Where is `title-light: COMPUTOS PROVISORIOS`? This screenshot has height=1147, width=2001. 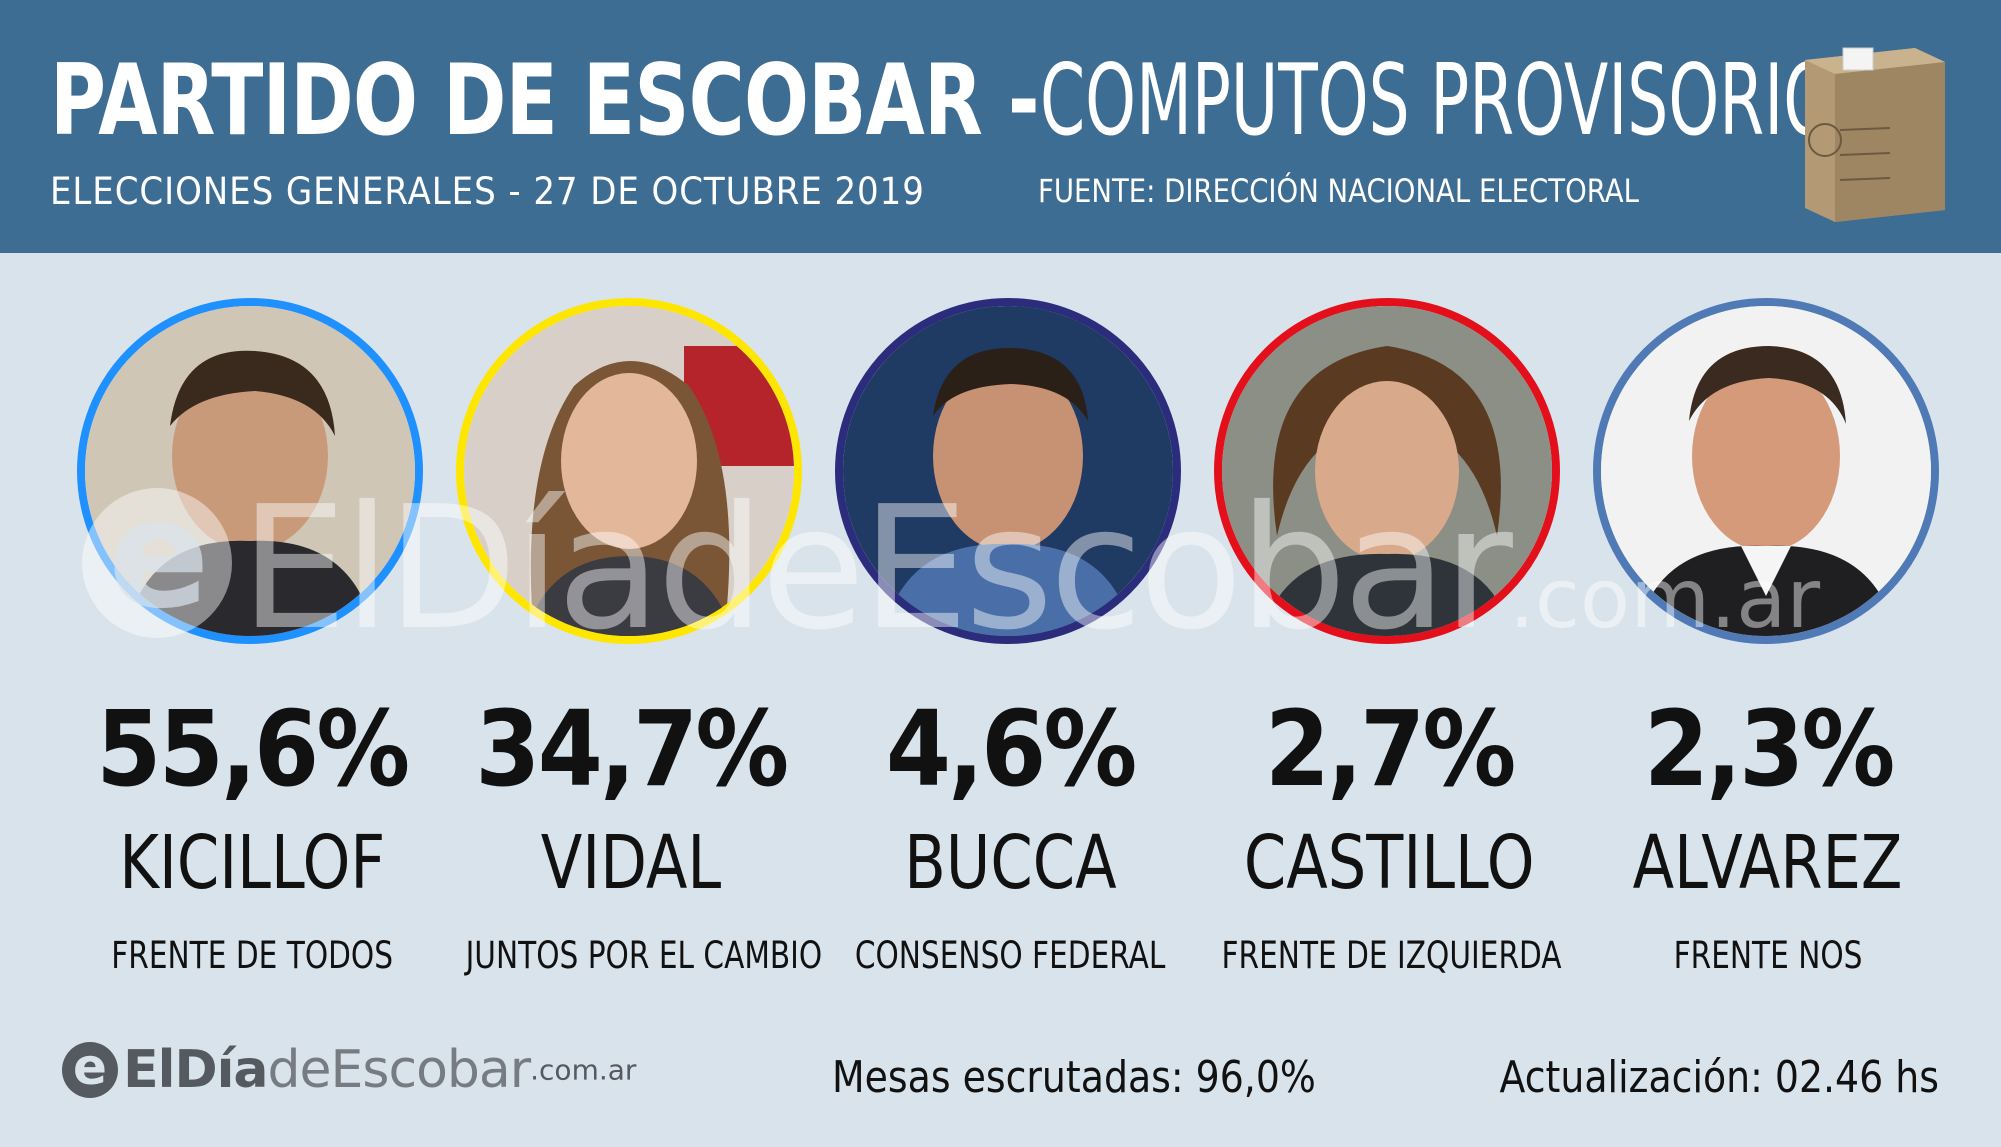 title-light: COMPUTOS PROVISORIOS is located at coordinates (1458, 101).